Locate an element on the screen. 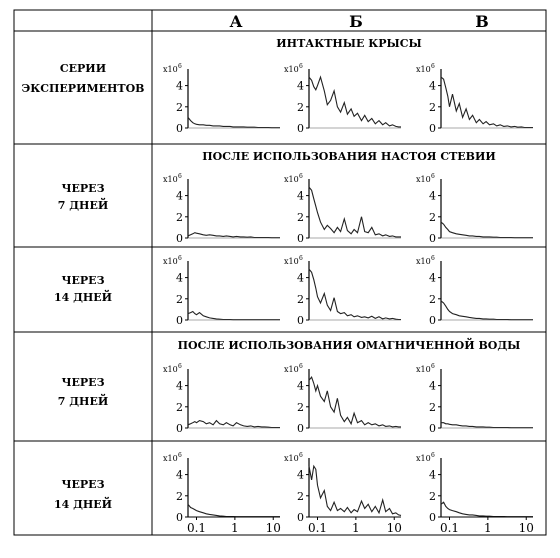 The height and width of the screenshot is (558, 560). y-exponent-s1r1-b: 6 is located at coordinates (301, 258).